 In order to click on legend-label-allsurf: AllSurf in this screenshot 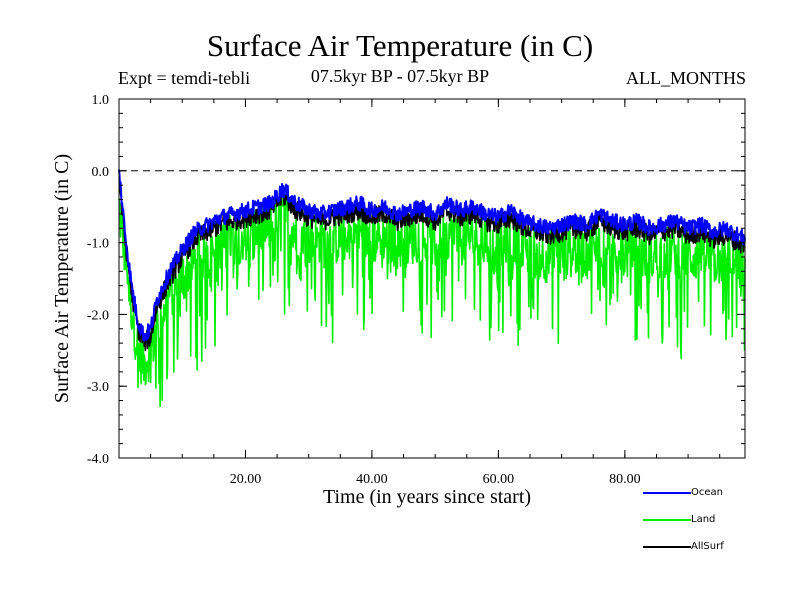, I will do `click(707, 546)`.